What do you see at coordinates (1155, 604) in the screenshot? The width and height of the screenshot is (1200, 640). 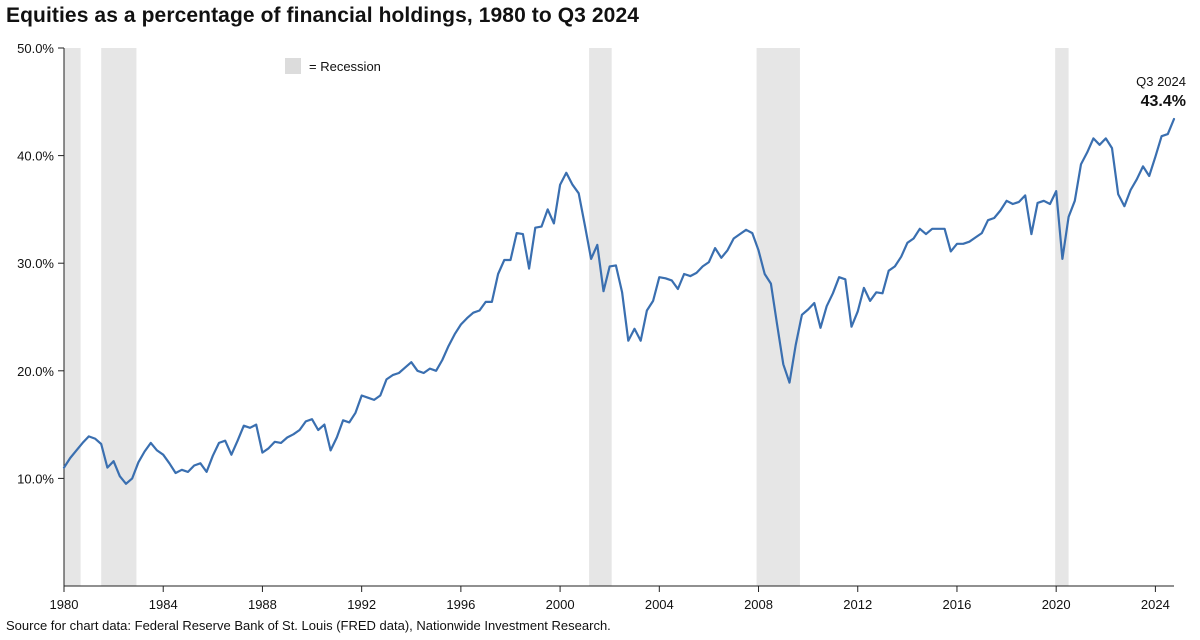 I see `x-tick-label: 2024` at bounding box center [1155, 604].